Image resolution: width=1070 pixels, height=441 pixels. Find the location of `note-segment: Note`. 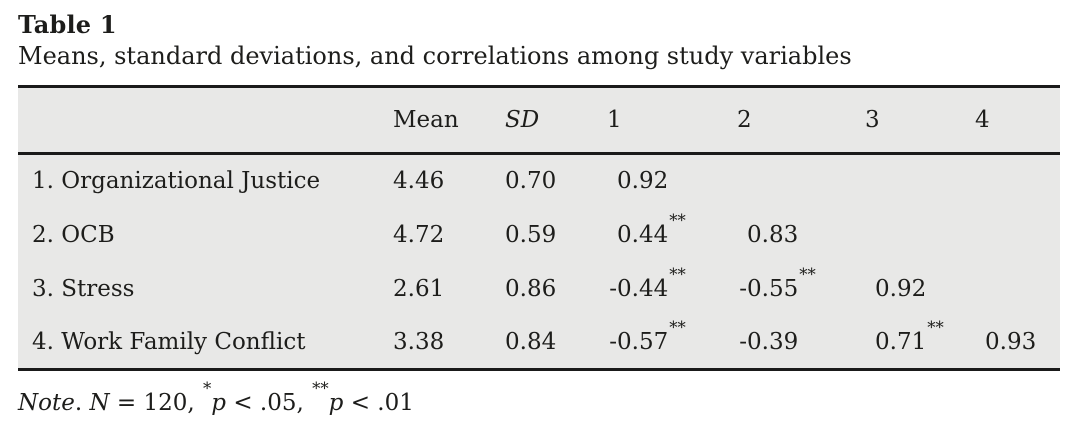

note-segment: Note is located at coordinates (46, 403).